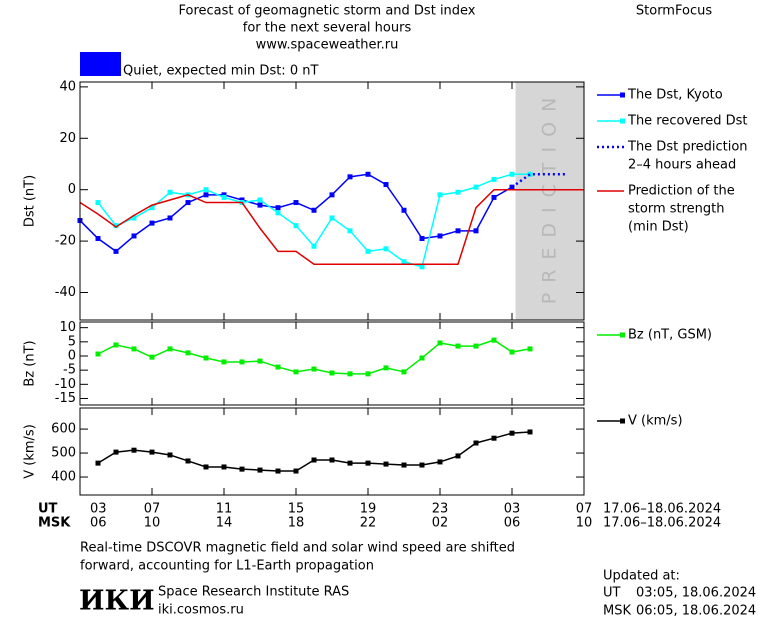 The width and height of the screenshot is (760, 620). Describe the element at coordinates (67, 138) in the screenshot. I see `y-tick-label: 20` at that location.